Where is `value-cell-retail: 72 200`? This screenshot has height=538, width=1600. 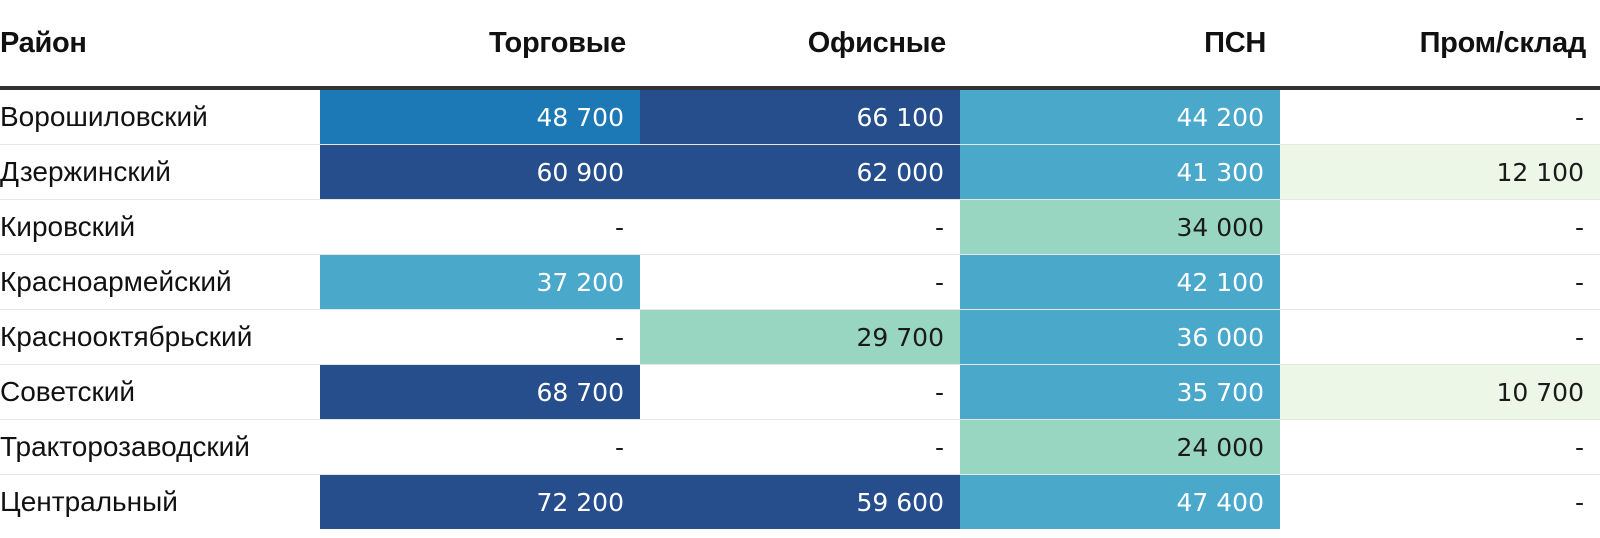 value-cell-retail: 72 200 is located at coordinates (480, 501).